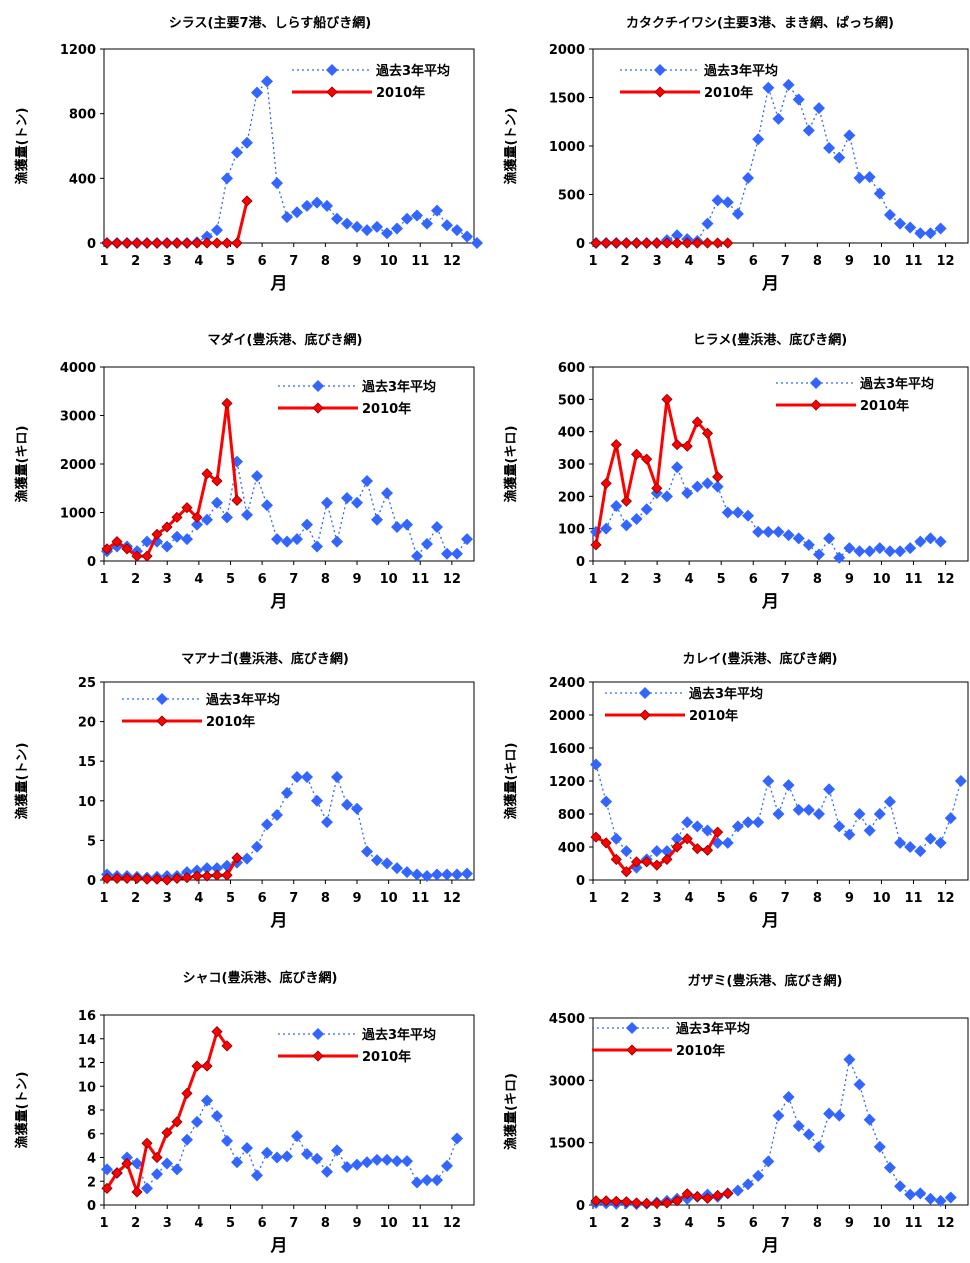  What do you see at coordinates (285, 340) in the screenshot?
I see `chart-title: マダイ(豊浜港、底びき網)` at bounding box center [285, 340].